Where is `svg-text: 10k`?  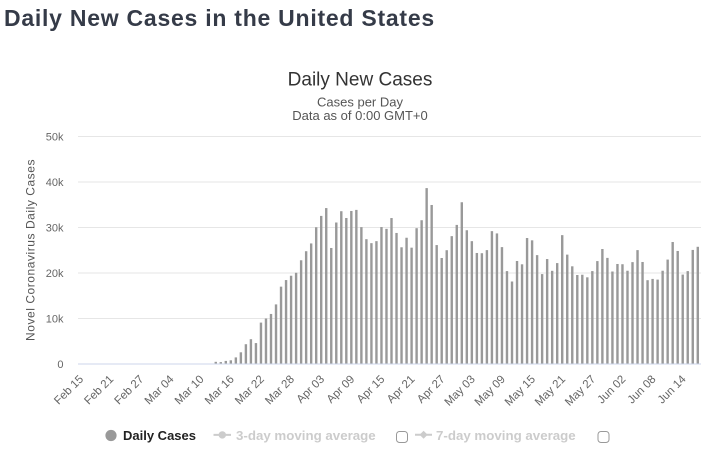
svg-text: 10k is located at coordinates (55, 319).